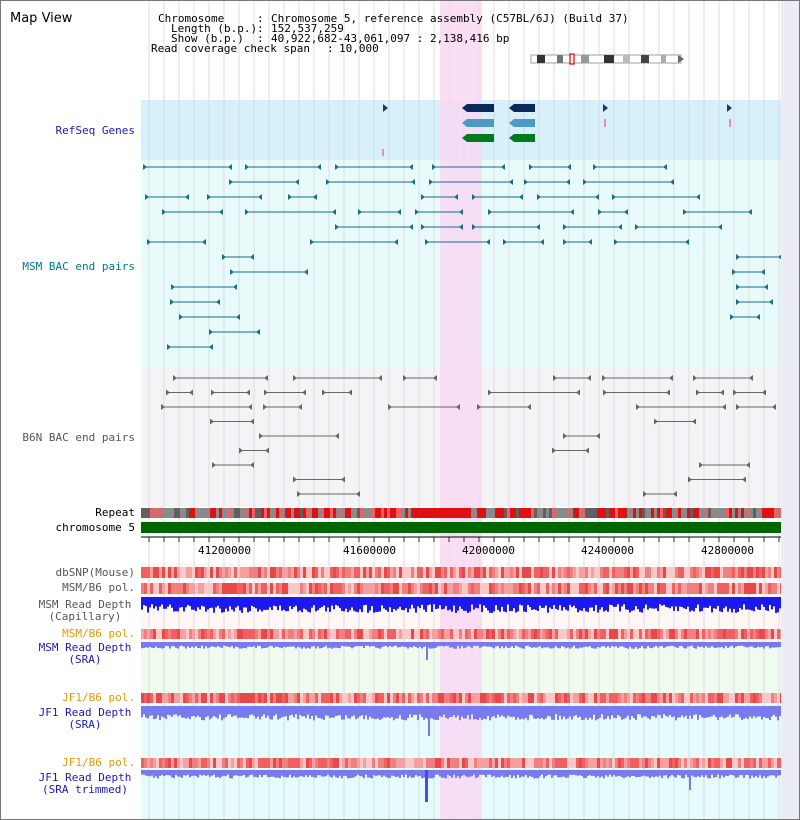 The width and height of the screenshot is (800, 820). I want to click on chromosome-bar, so click(461, 527).